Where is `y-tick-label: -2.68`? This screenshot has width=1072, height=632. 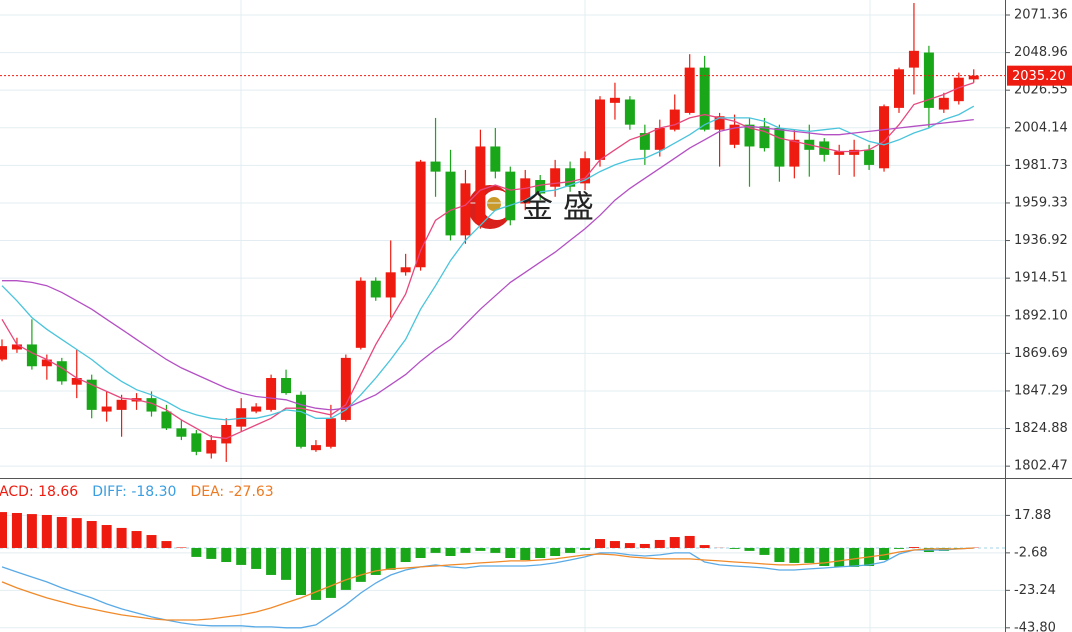
y-tick-label: -2.68 is located at coordinates (1031, 552).